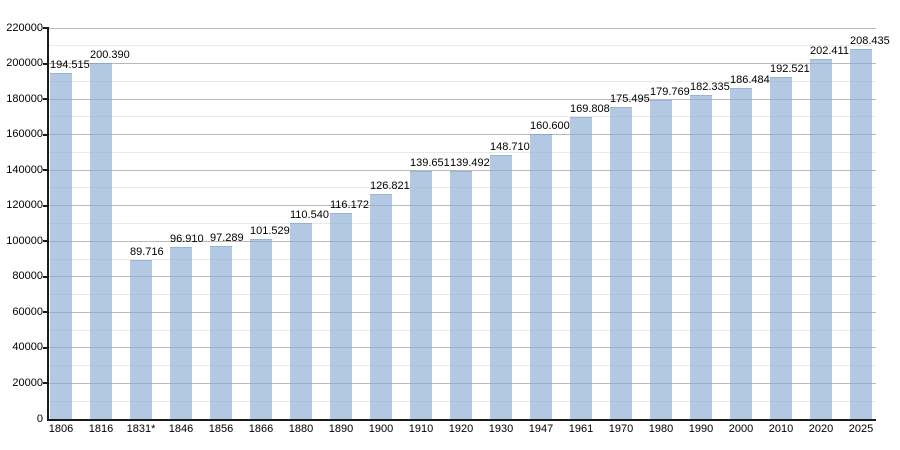 The image size is (900, 450). I want to click on x-axis-tick-label: 1900, so click(381, 429).